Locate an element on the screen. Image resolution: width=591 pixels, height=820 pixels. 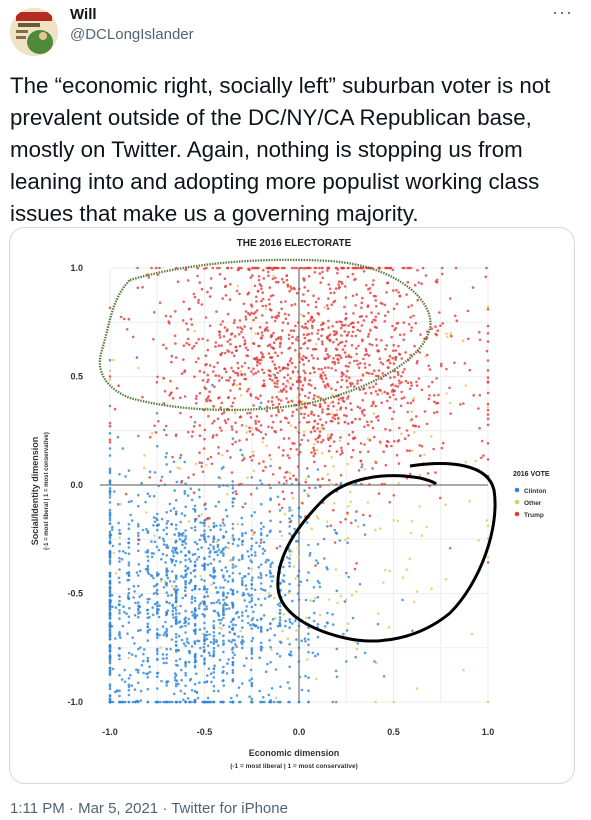
tweet-date: Mar 5, 2021 is located at coordinates (118, 808).